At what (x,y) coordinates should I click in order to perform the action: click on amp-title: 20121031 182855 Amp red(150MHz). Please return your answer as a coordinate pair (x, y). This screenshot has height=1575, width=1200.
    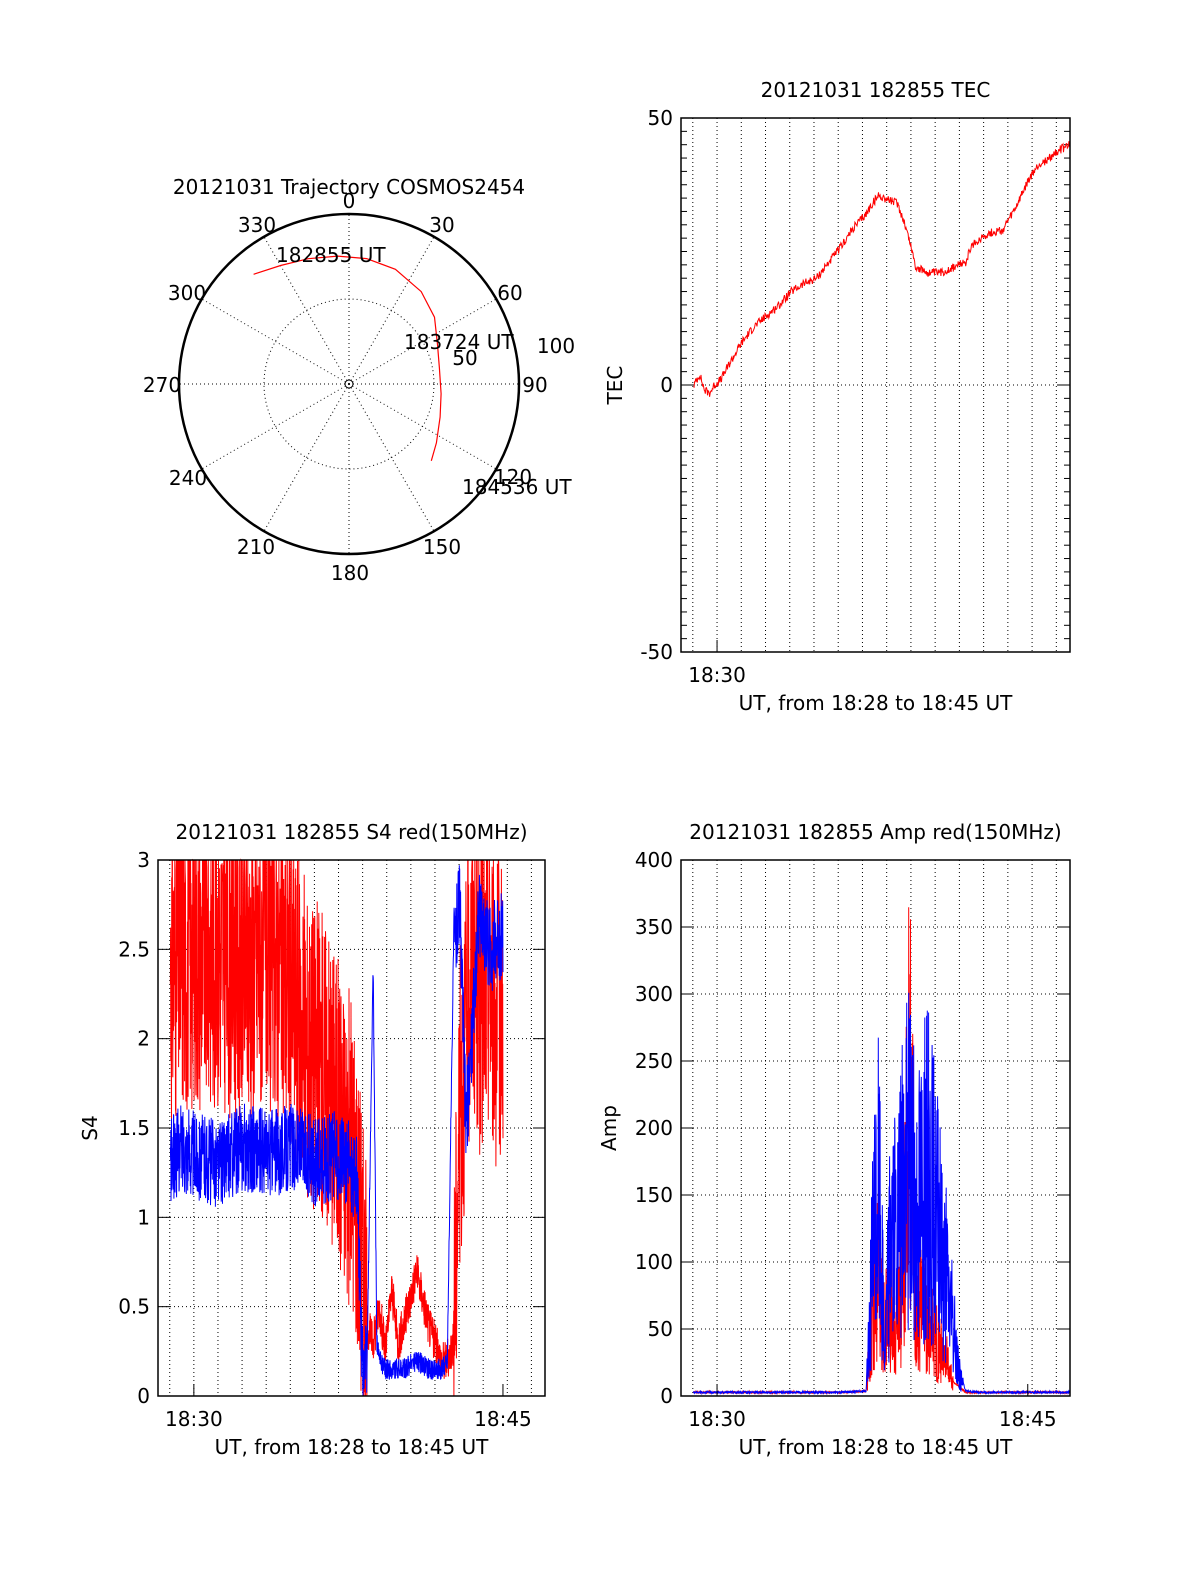
    Looking at the image, I should click on (875, 832).